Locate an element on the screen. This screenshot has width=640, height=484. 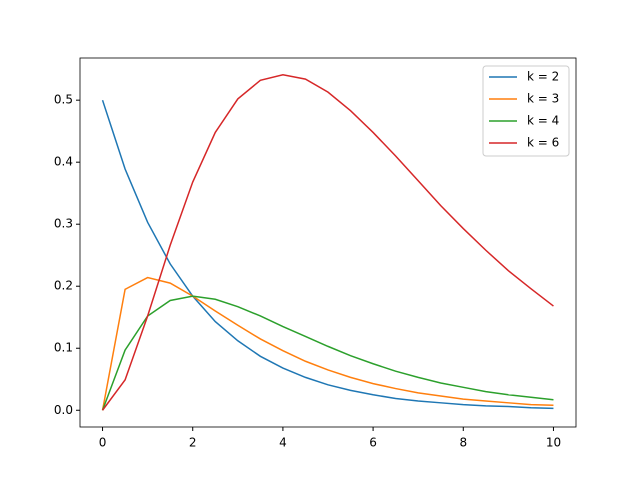
y-tick-label: 0.4 is located at coordinates (63, 162).